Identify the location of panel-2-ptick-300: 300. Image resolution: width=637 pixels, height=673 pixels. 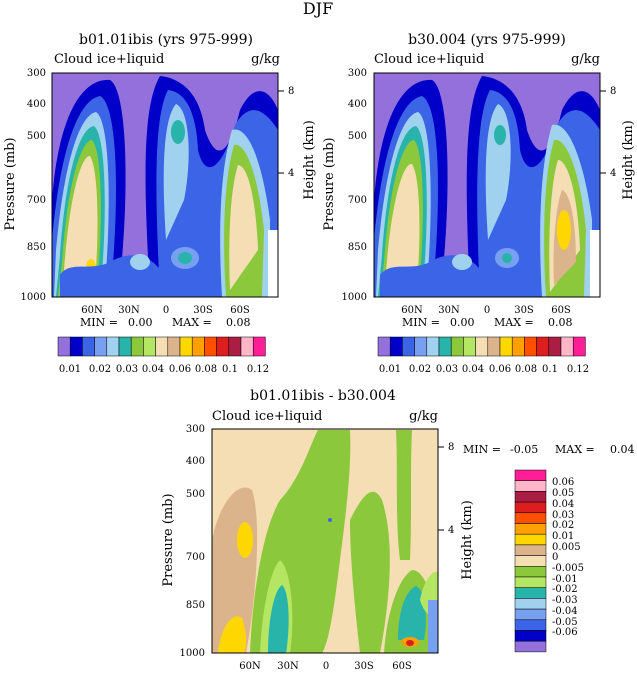
(357, 73).